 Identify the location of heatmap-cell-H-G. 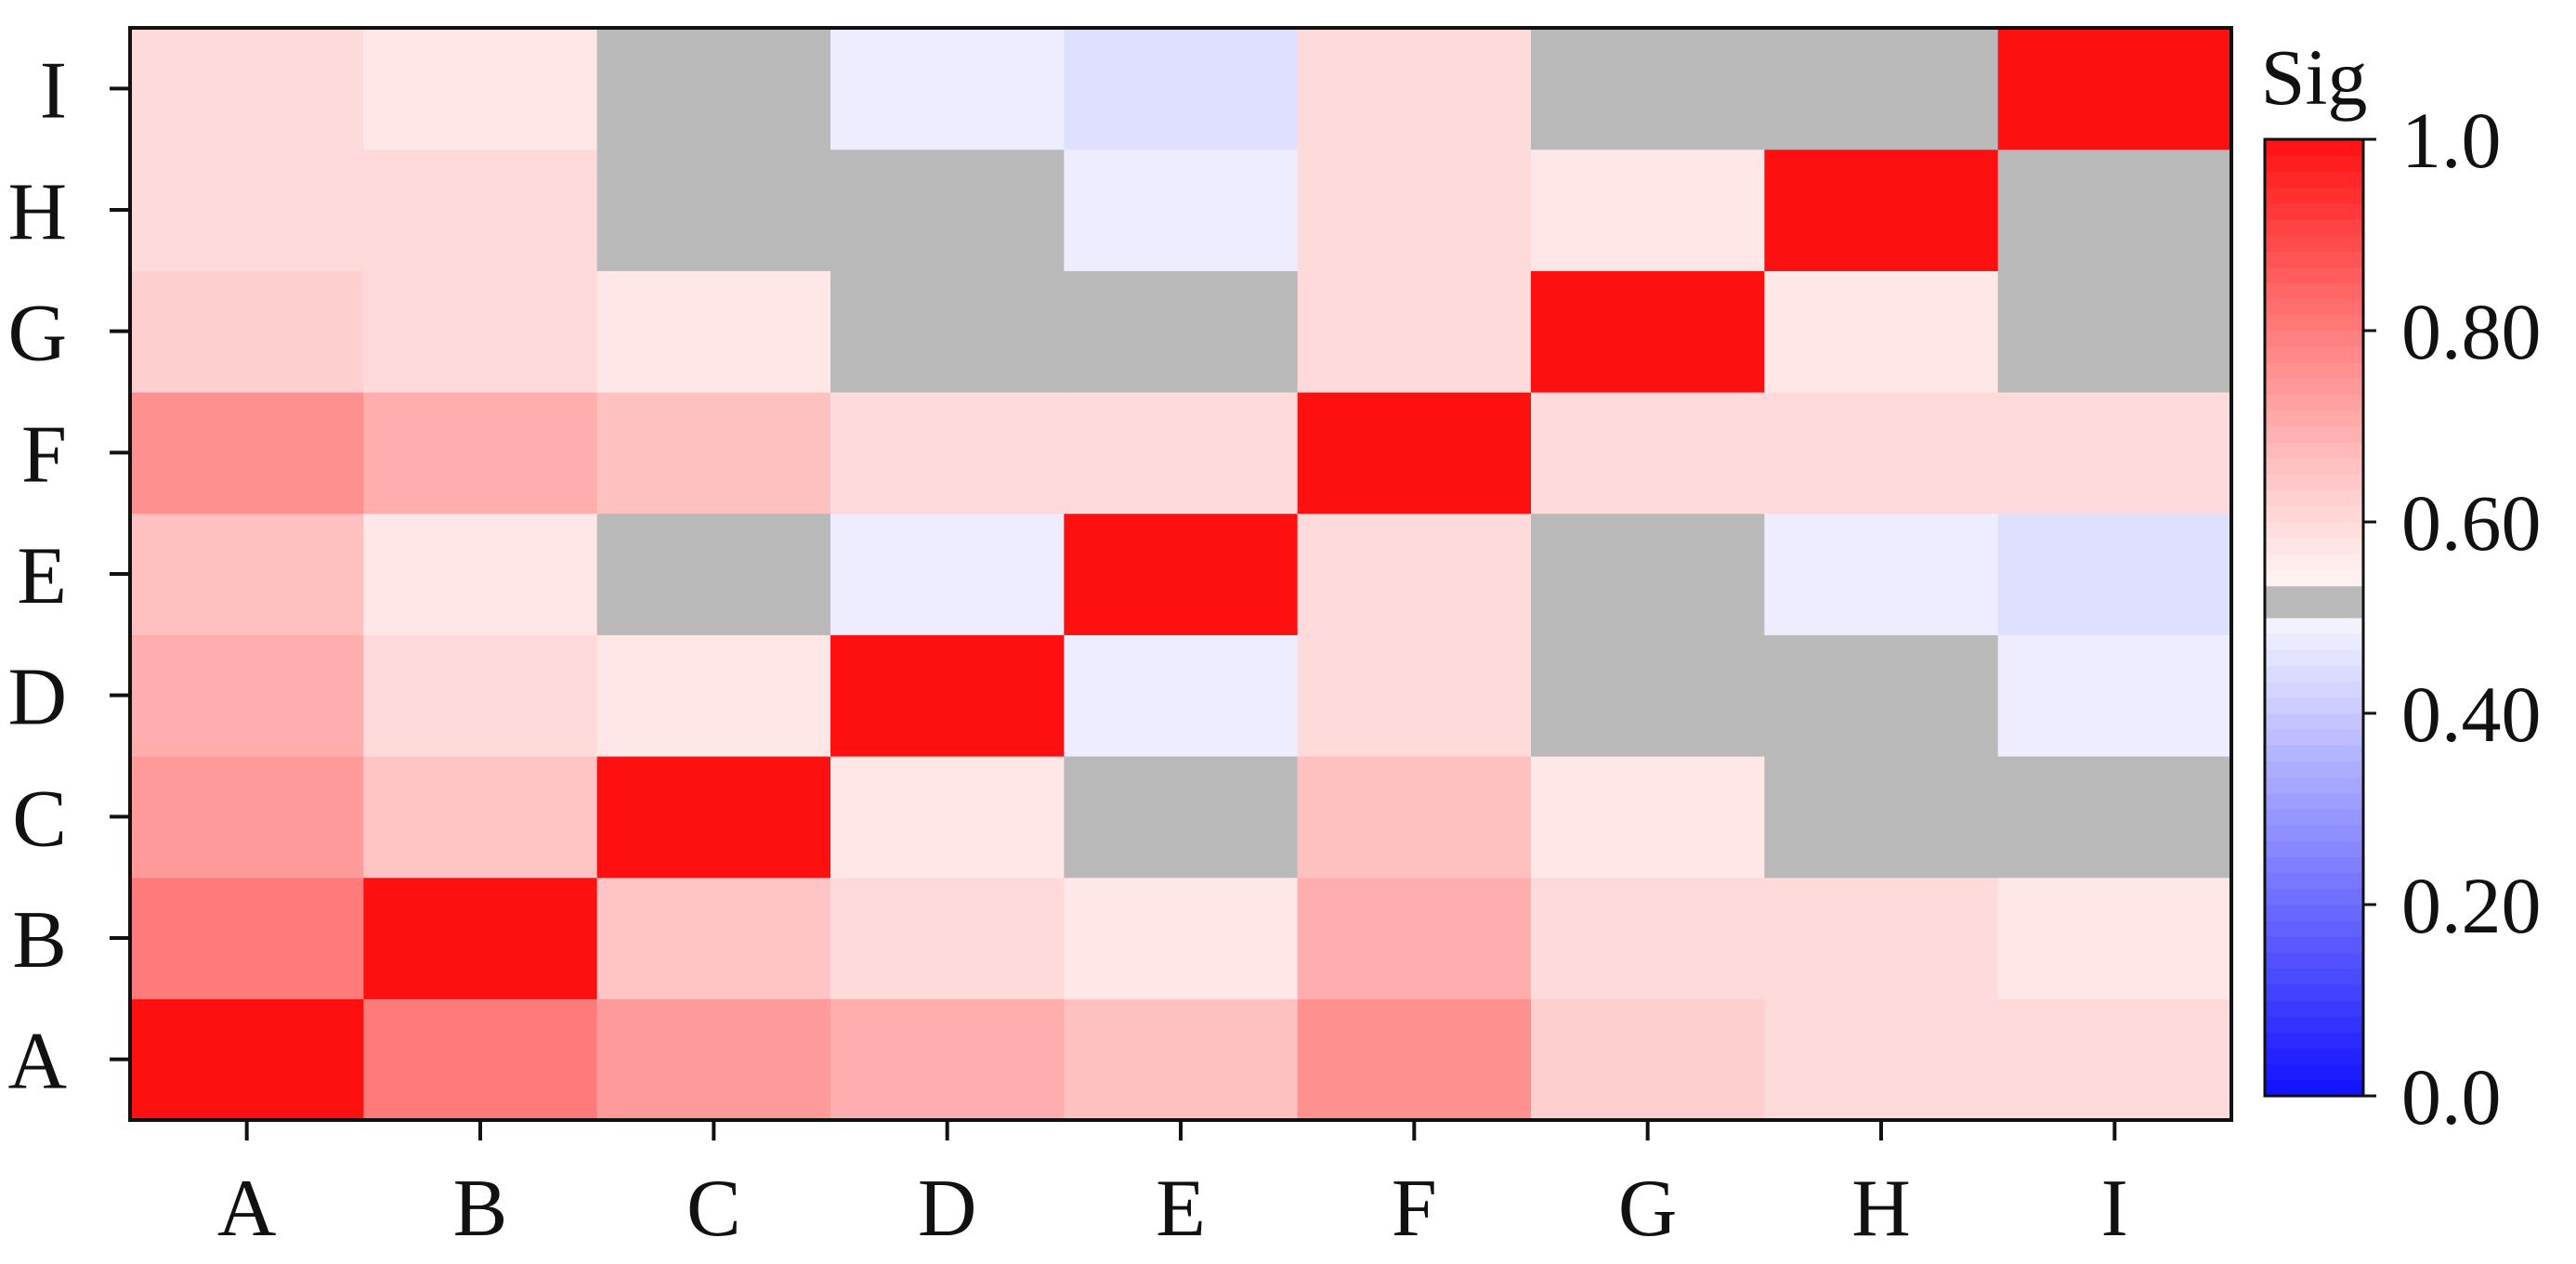
(1648, 210).